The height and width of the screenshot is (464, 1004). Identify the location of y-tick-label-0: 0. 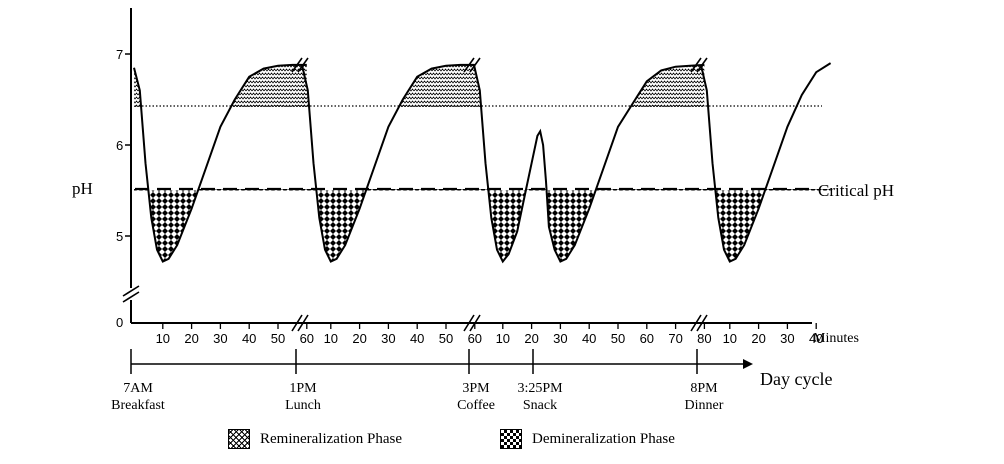
(119, 322).